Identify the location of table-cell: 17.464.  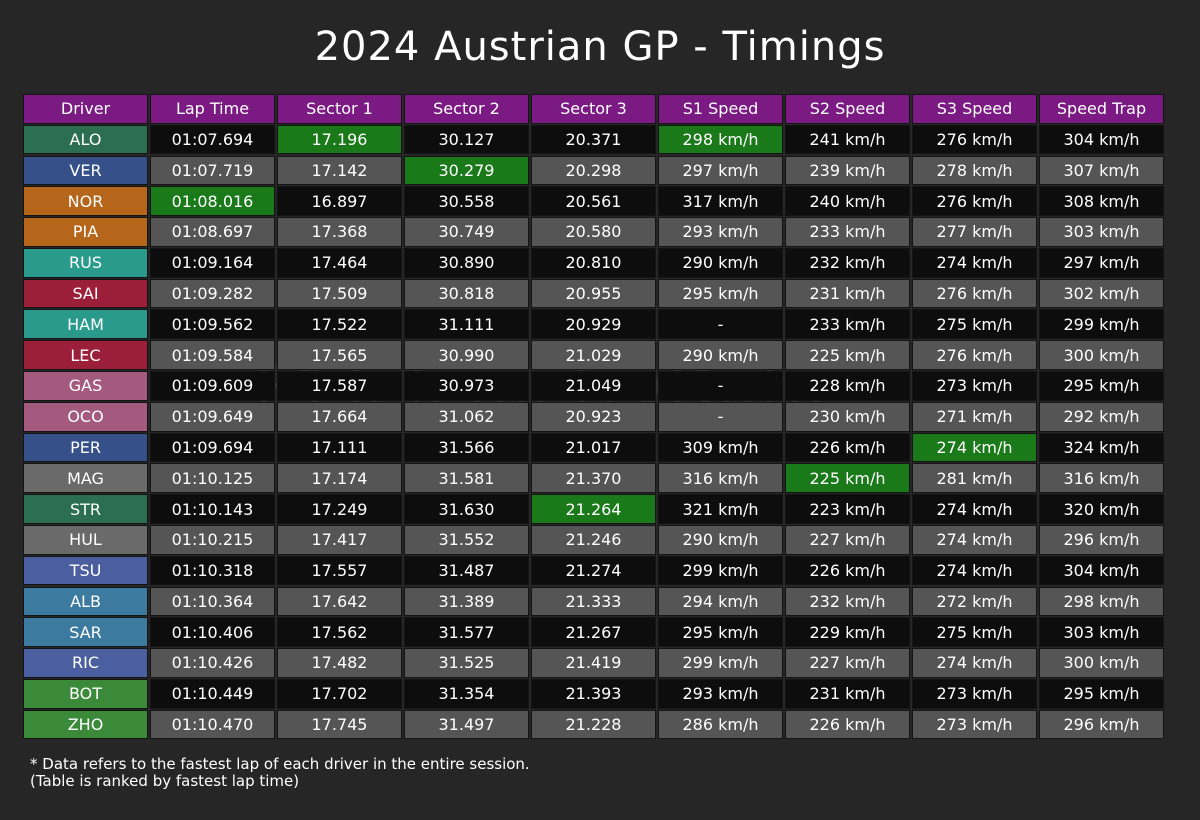
(339, 262).